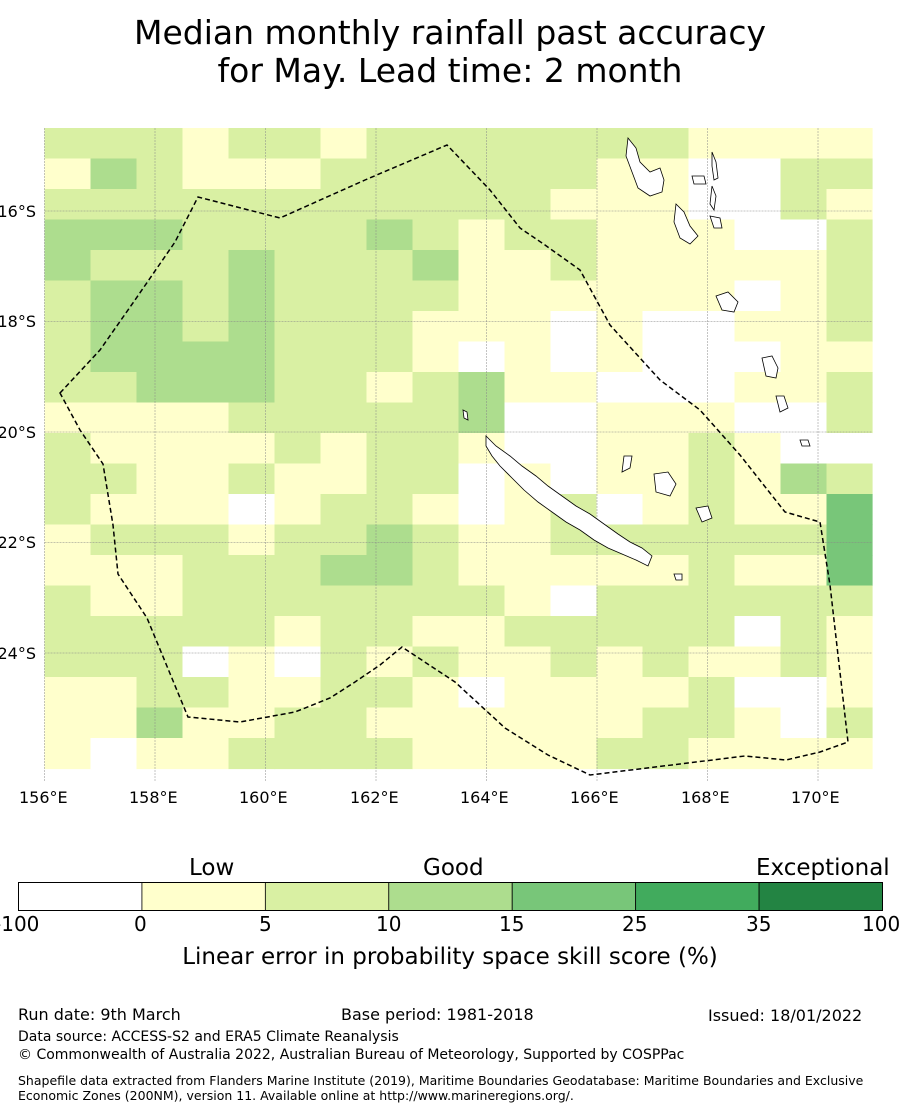  What do you see at coordinates (770, 367) in the screenshot?
I see `vanuatu-erromango` at bounding box center [770, 367].